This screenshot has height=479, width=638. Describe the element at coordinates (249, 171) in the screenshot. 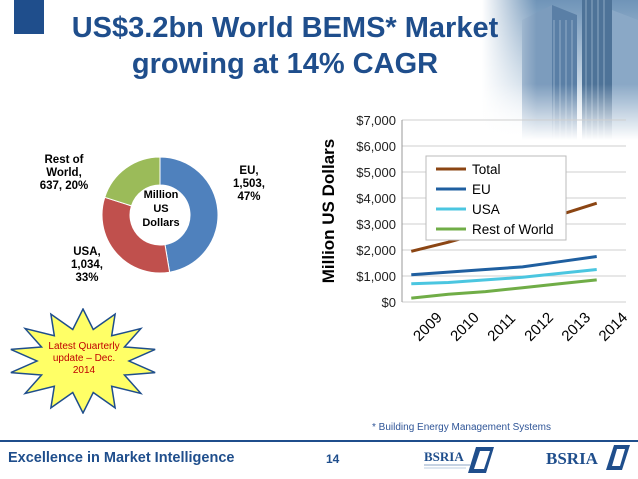

I see `donut-label-eu-line-1: EU,` at that location.